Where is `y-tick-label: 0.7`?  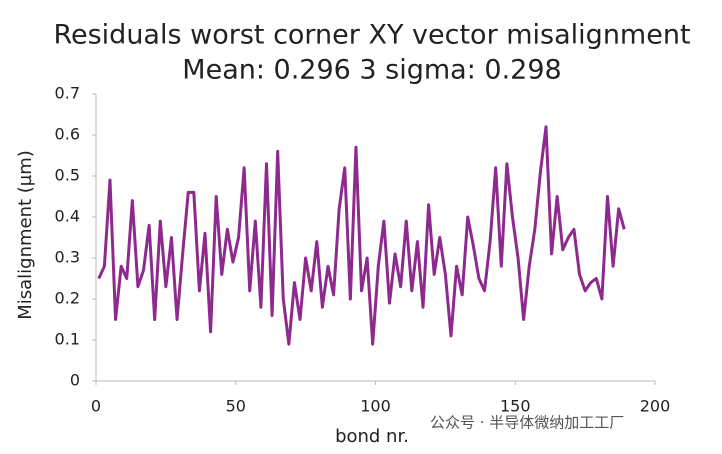
y-tick-label: 0.7 is located at coordinates (67, 93).